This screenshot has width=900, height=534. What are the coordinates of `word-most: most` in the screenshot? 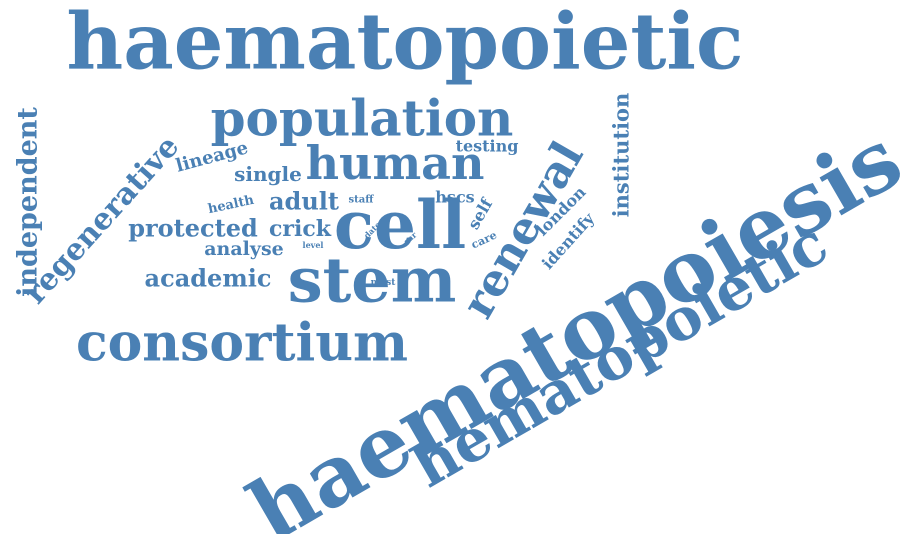 It's located at (384, 283).